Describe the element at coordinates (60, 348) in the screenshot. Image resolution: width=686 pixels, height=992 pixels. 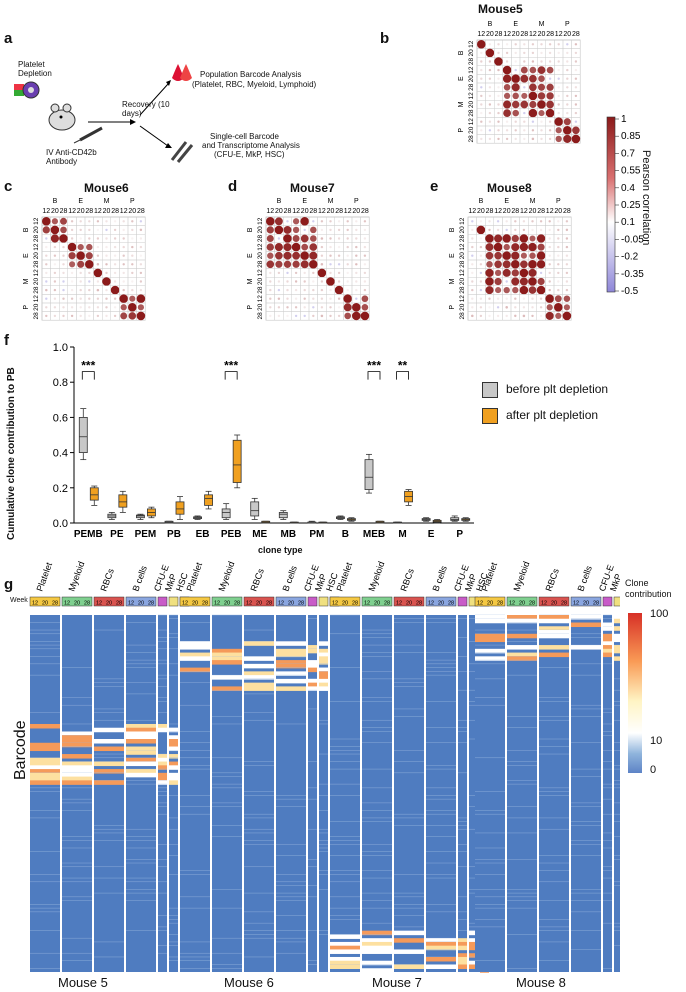
I see `box-y-tick-label: 1.0` at that location.